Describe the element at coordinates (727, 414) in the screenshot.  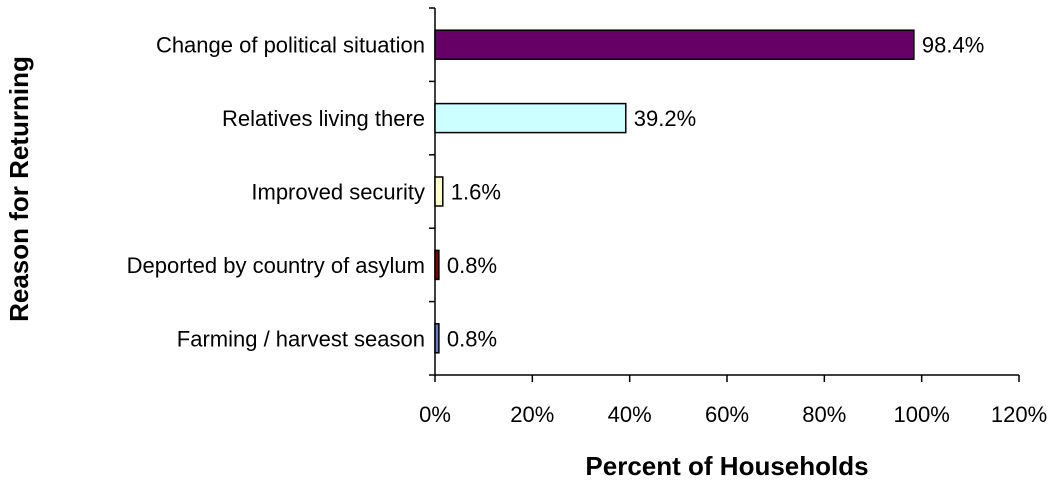
I see `x-tick-label: 60%` at that location.